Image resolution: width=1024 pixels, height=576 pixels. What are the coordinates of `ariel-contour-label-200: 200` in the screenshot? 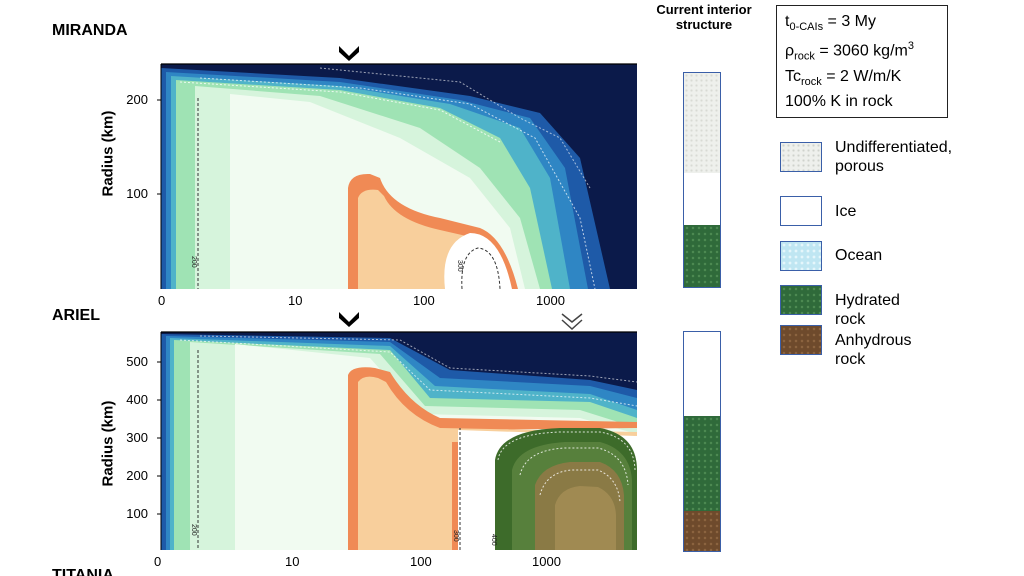 It's located at (193, 530).